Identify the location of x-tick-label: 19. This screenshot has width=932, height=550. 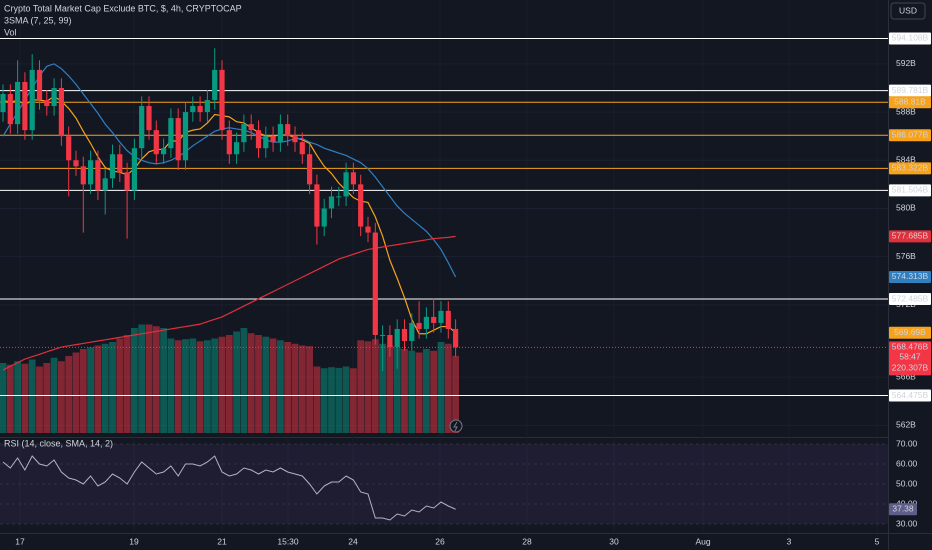
(134, 541).